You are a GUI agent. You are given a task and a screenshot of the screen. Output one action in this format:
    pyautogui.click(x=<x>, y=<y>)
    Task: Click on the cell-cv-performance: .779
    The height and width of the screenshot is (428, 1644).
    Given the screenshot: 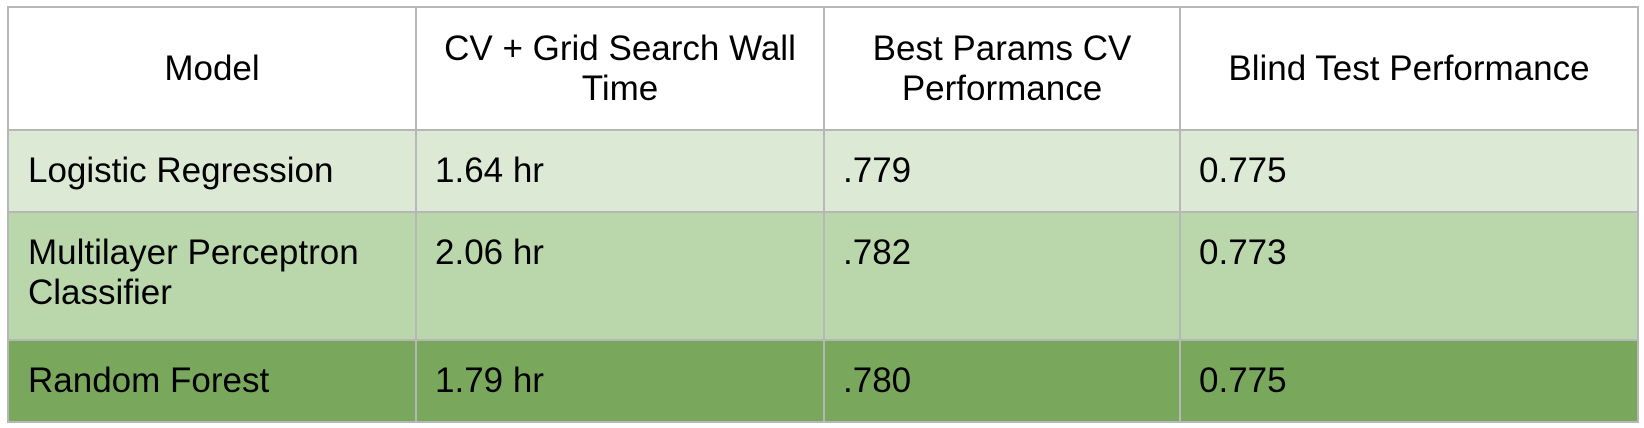 What is the action you would take?
    pyautogui.click(x=1002, y=171)
    